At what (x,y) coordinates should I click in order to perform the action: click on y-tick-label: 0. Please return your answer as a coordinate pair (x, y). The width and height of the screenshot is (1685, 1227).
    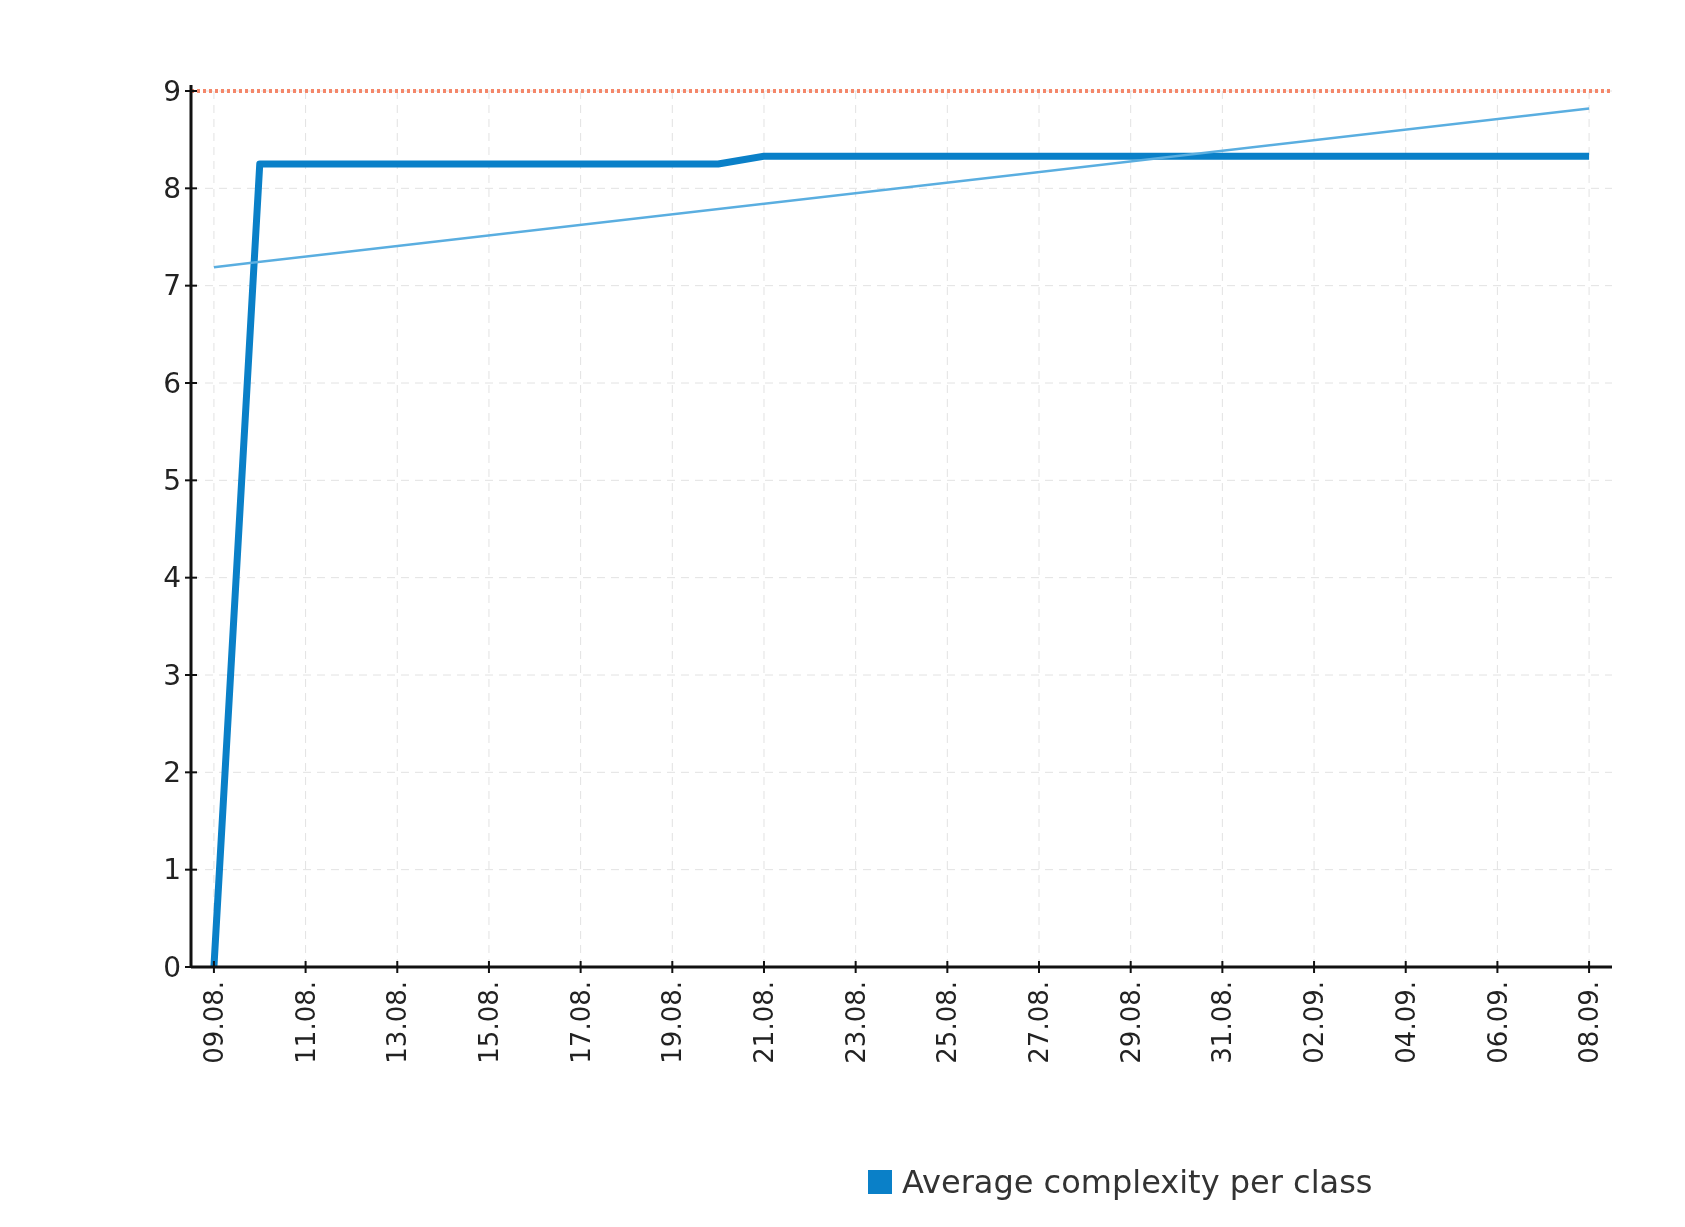
    Looking at the image, I should click on (172, 967).